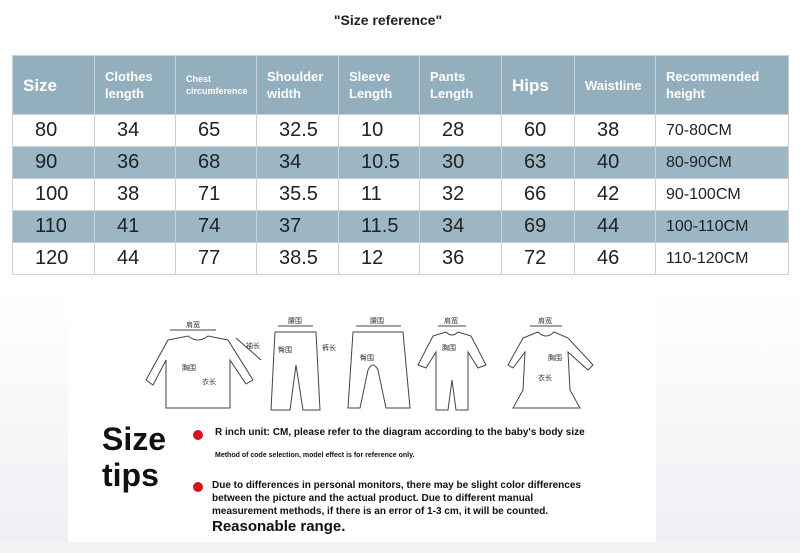 The height and width of the screenshot is (553, 800). I want to click on header-shoulder: Shoulder width, so click(297, 85).